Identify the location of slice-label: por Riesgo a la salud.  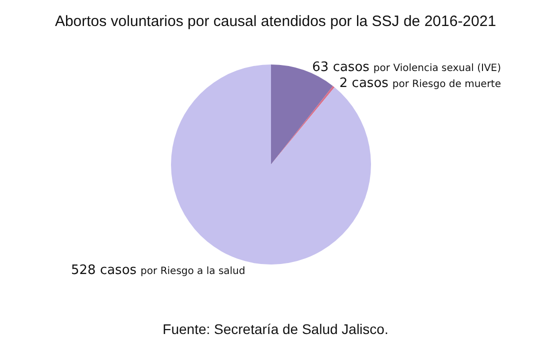
(193, 272).